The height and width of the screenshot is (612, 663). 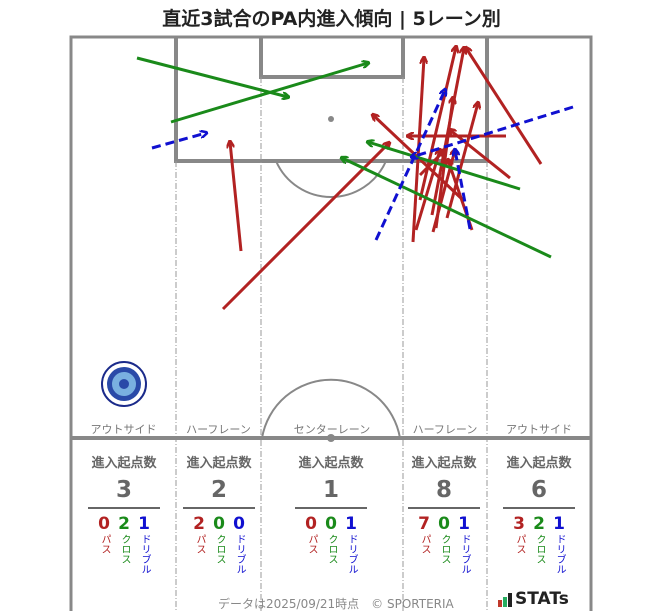 I want to click on center-circle, so click(x=331, y=408).